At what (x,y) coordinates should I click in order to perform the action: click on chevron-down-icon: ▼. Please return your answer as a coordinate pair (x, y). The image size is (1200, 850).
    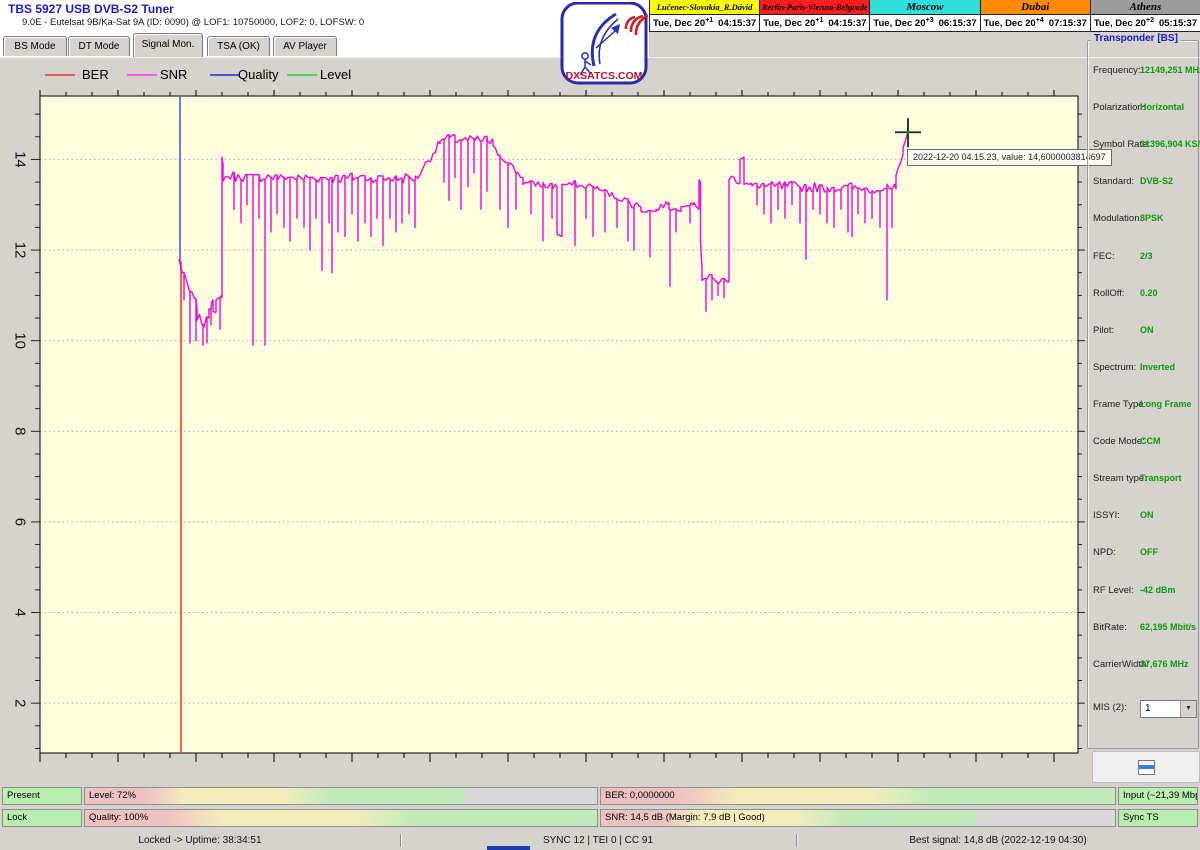
    Looking at the image, I should click on (1188, 709).